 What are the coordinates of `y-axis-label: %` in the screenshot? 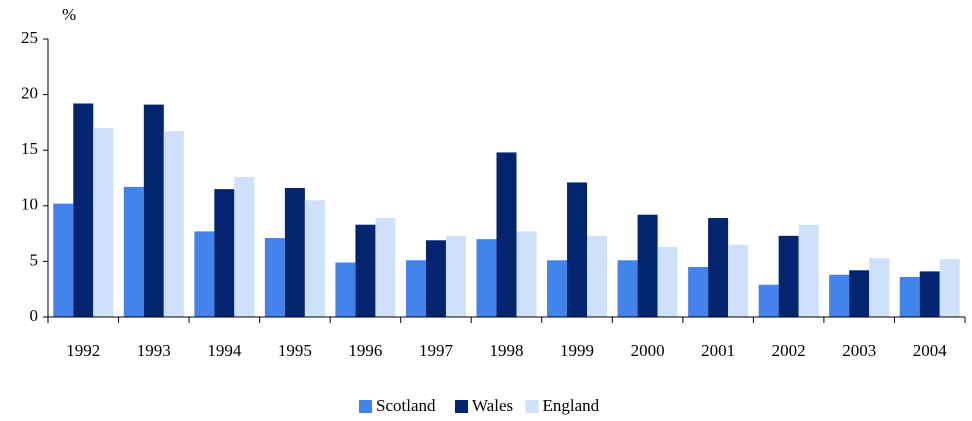 It's located at (69, 14).